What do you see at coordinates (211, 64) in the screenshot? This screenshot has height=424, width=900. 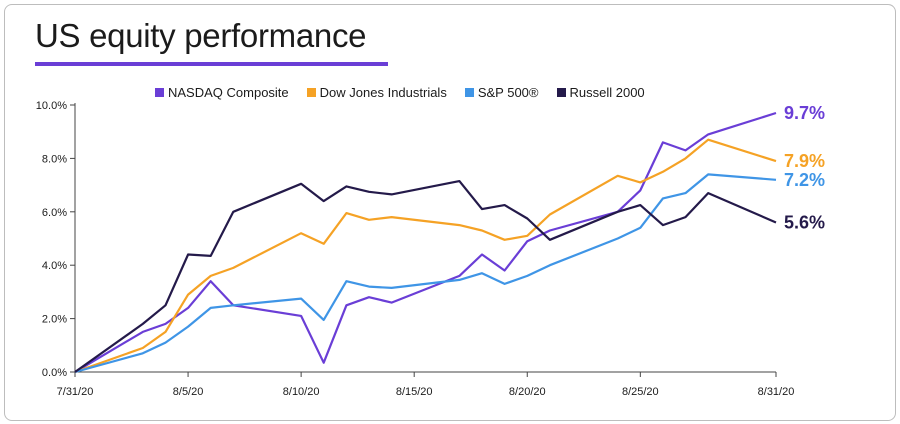 I see `title-underline` at bounding box center [211, 64].